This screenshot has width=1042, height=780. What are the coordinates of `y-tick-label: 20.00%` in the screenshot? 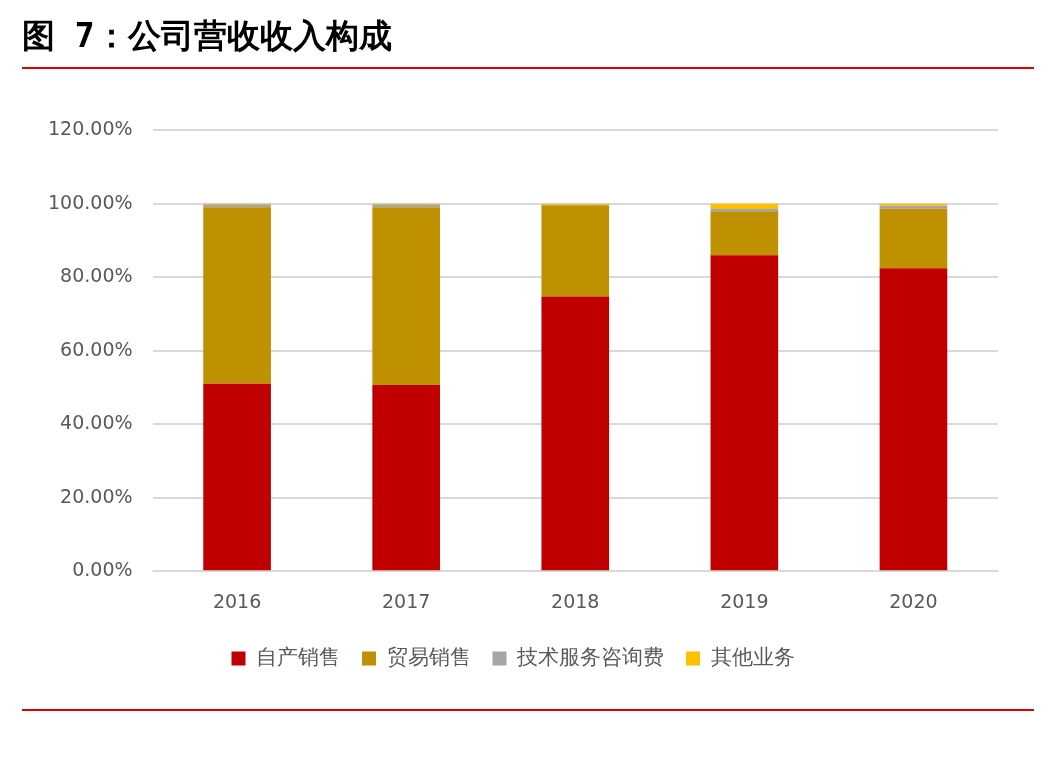 It's located at (96, 495).